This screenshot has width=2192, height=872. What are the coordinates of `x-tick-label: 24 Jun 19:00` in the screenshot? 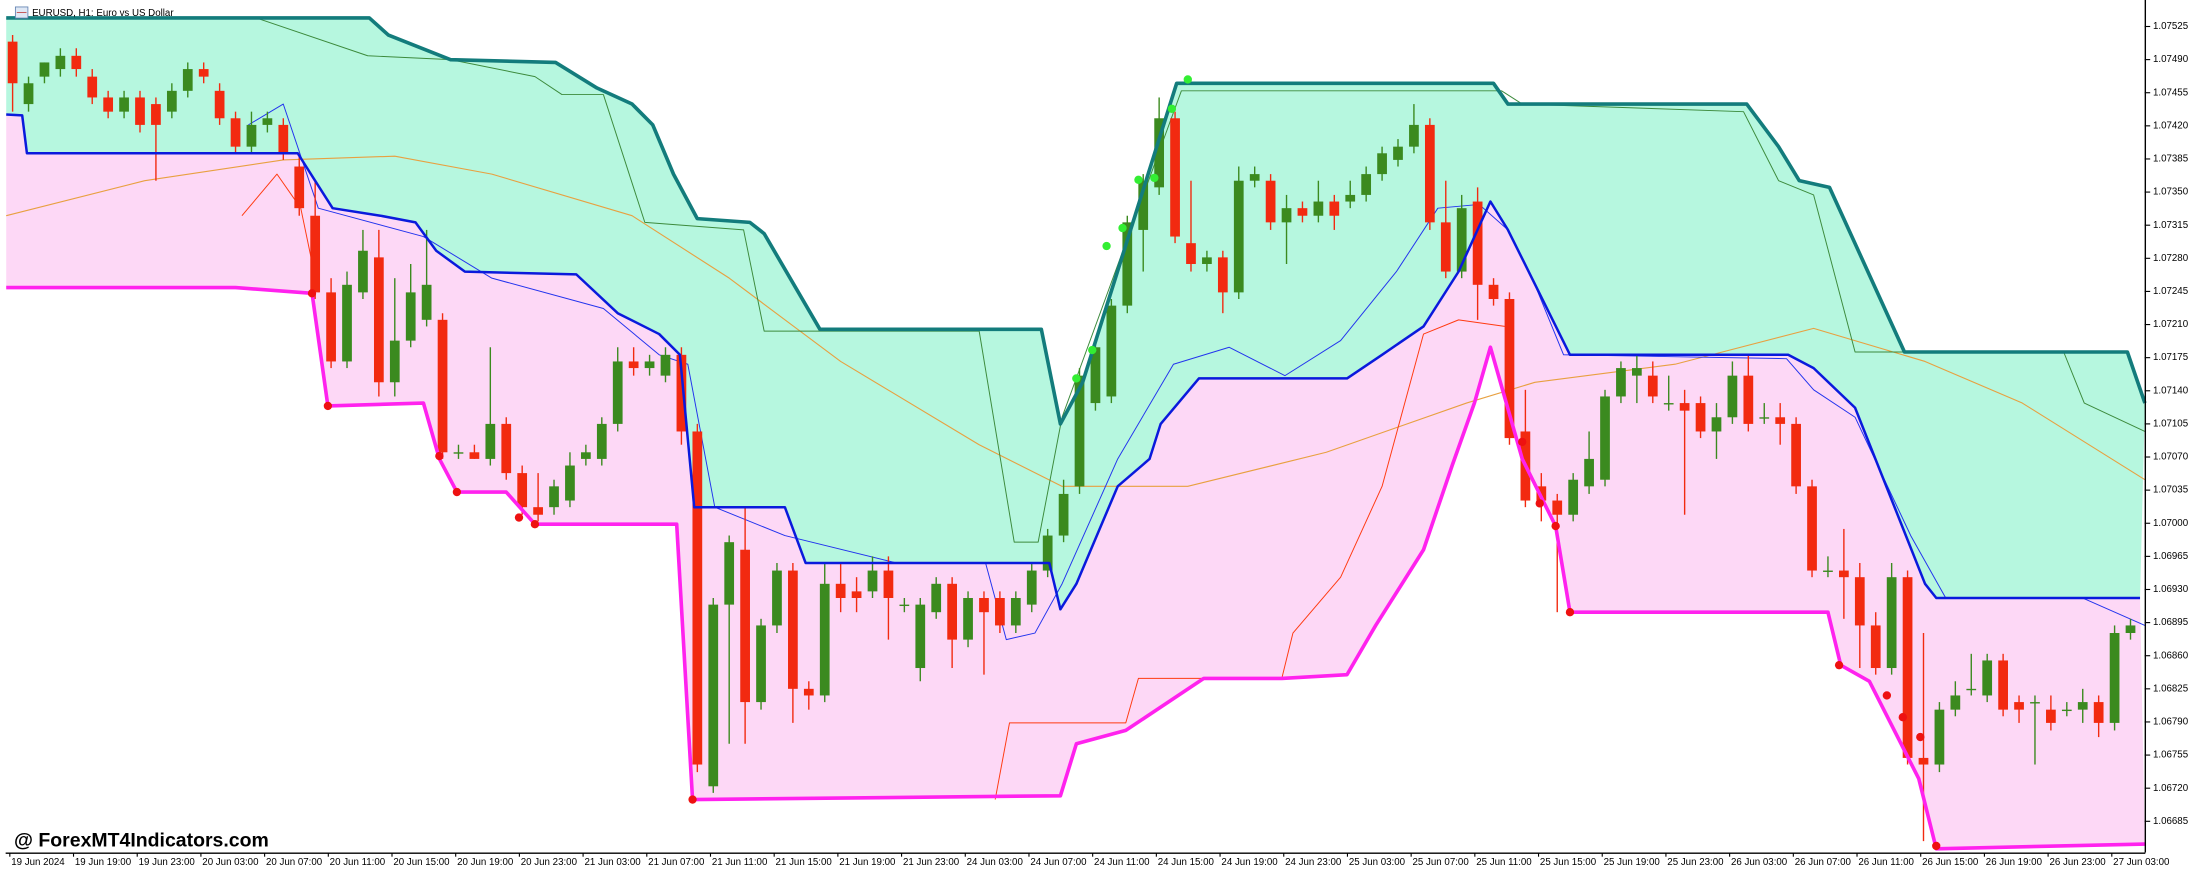 It's located at (1249, 862).